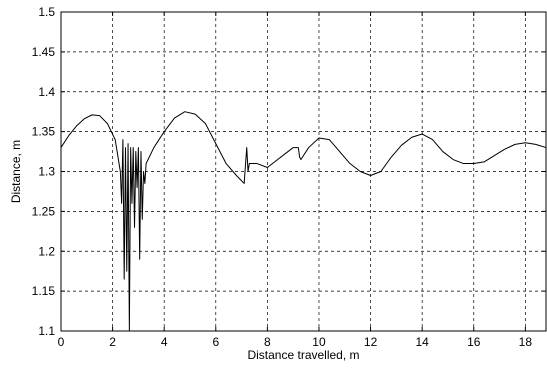 The image size is (547, 370). What do you see at coordinates (44, 211) in the screenshot?
I see `y-tick-label: 1.25` at bounding box center [44, 211].